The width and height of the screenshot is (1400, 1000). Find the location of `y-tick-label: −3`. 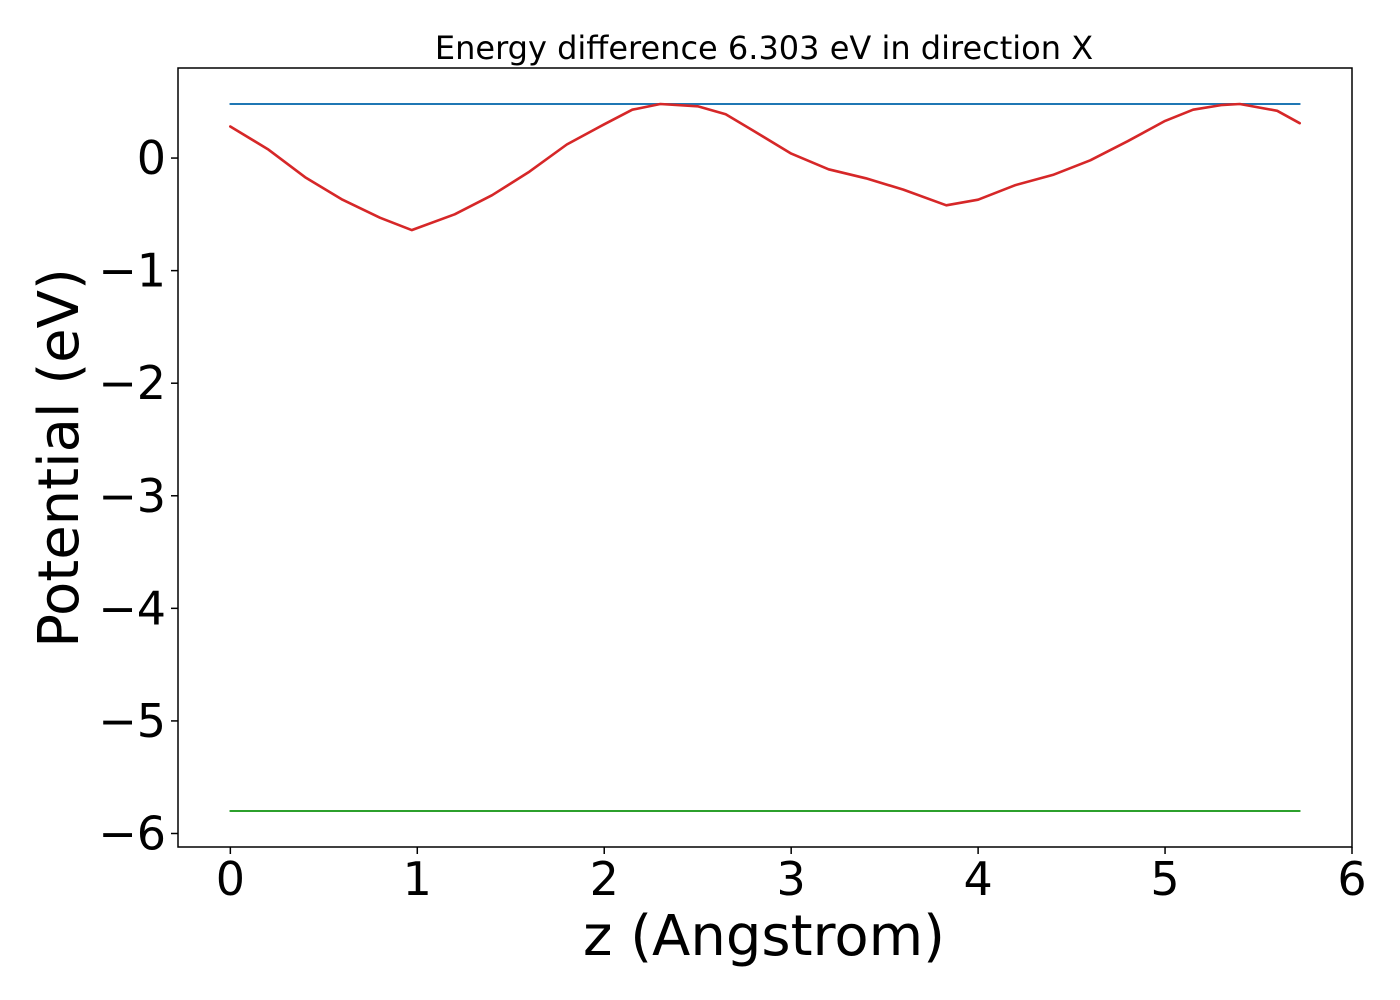

y-tick-label: −3 is located at coordinates (132, 496).